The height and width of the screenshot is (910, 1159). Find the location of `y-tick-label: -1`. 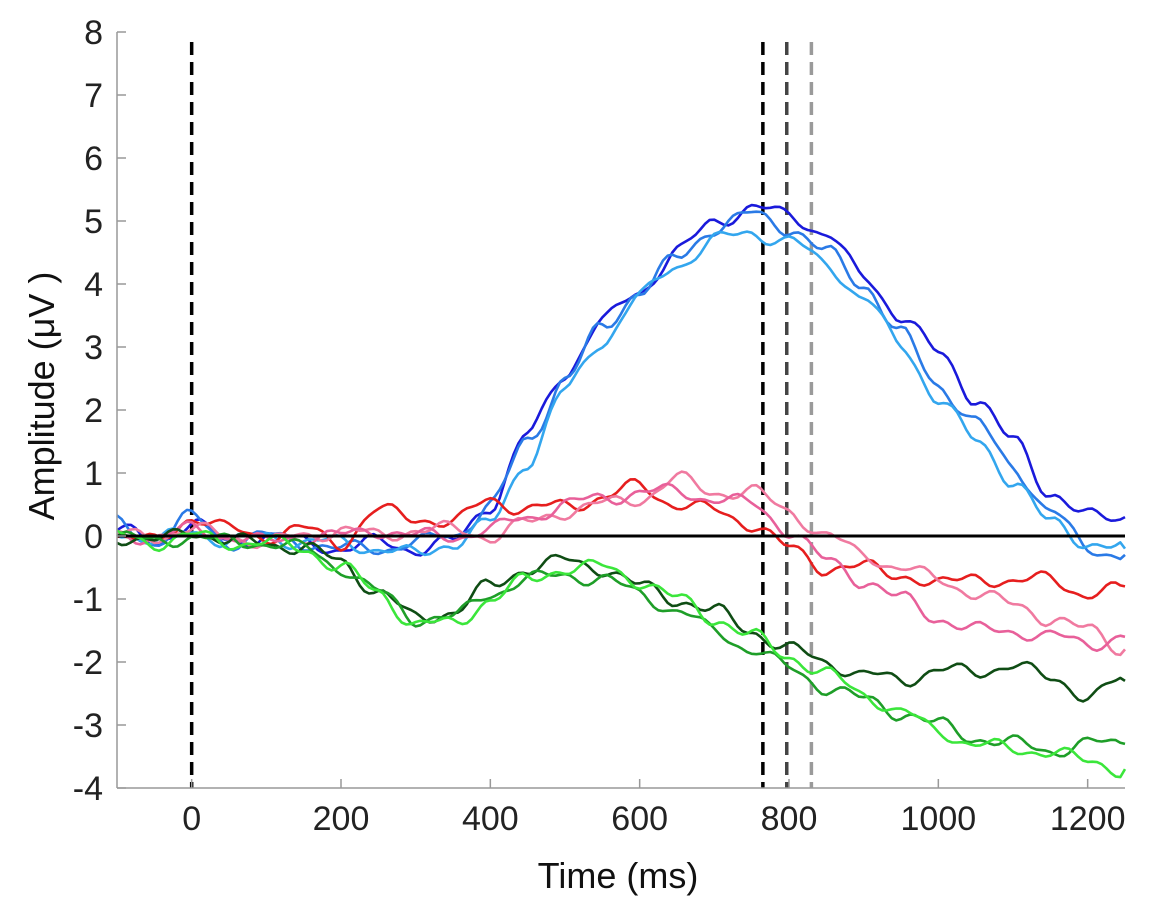

y-tick-label: -1 is located at coordinates (88, 600).